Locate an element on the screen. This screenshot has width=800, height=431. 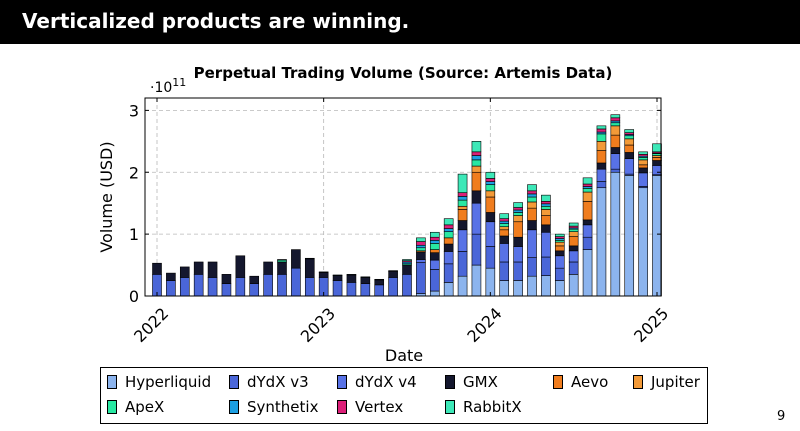
y-tick-label: 0 is located at coordinates (134, 296).